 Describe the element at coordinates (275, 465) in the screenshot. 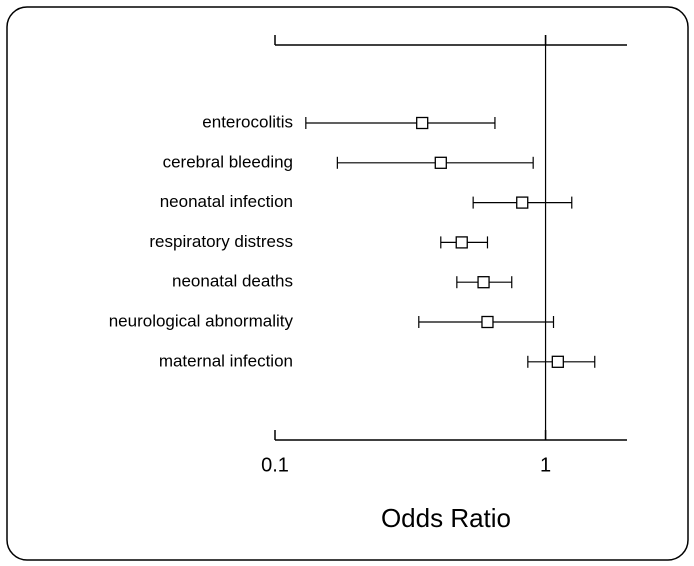

I see `x-tick-label: 0.1` at that location.